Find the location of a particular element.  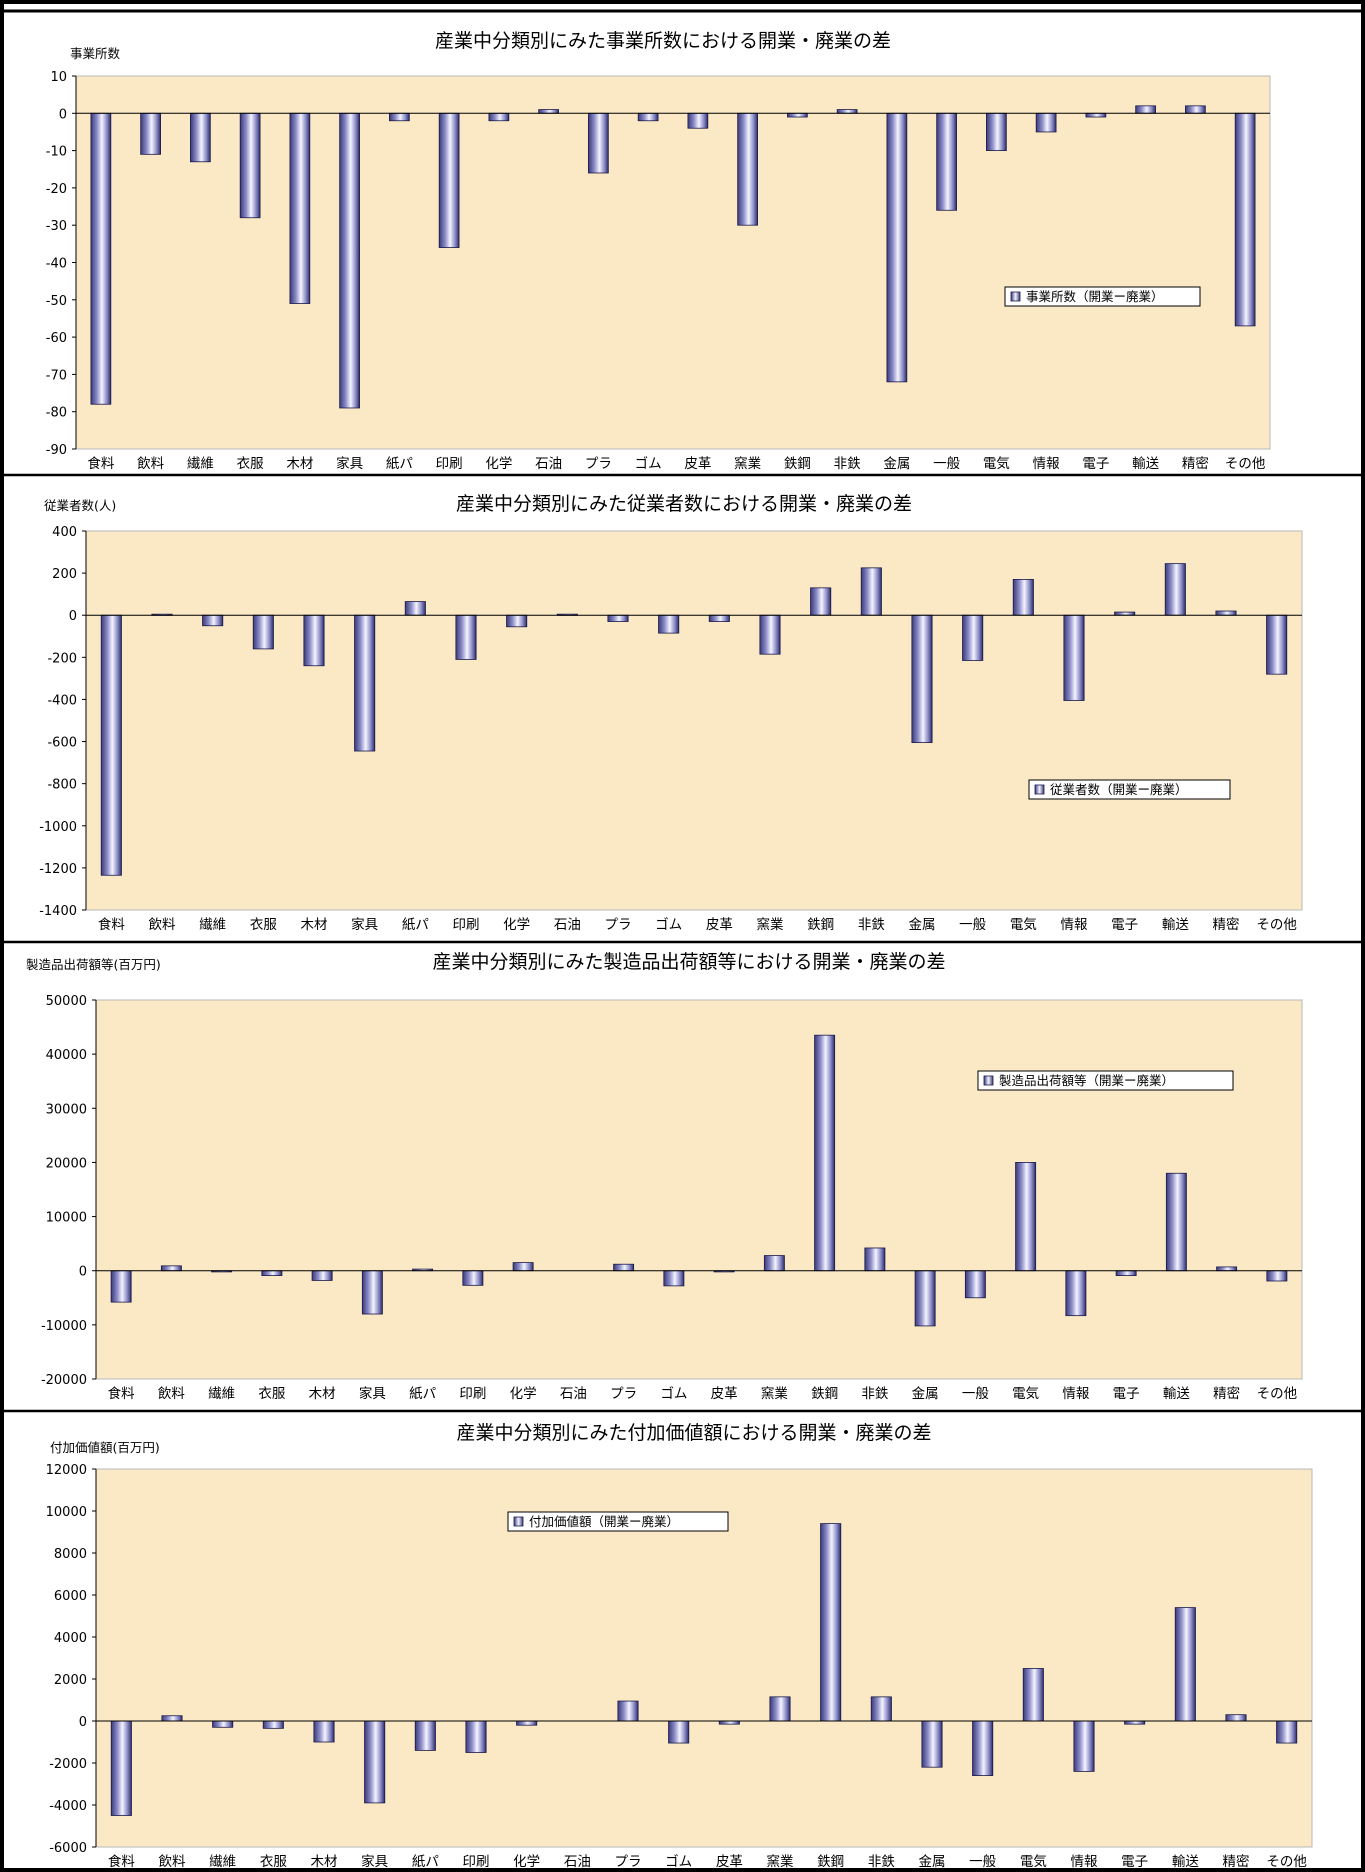

y-axis-label: 事業所数 is located at coordinates (95, 53).